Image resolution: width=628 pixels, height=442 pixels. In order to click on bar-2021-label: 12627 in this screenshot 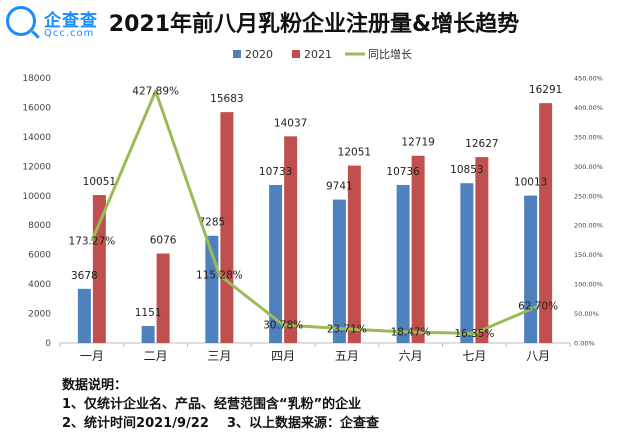, I will do `click(481, 144)`.